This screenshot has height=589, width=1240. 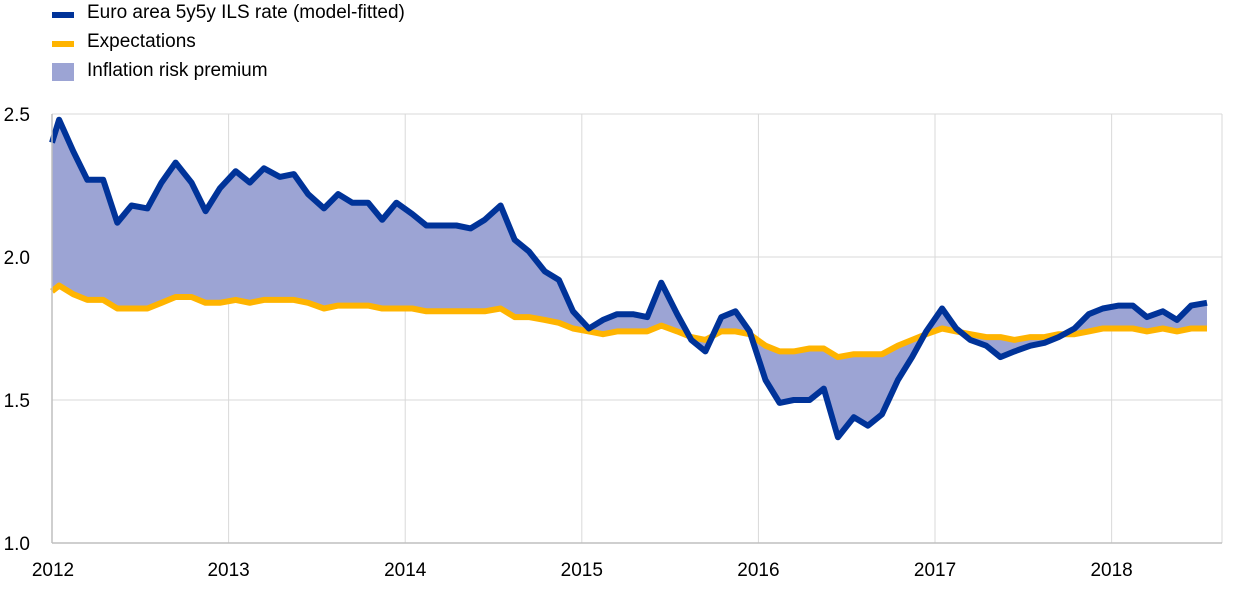 I want to click on x-tick-label: 2017, so click(x=935, y=570).